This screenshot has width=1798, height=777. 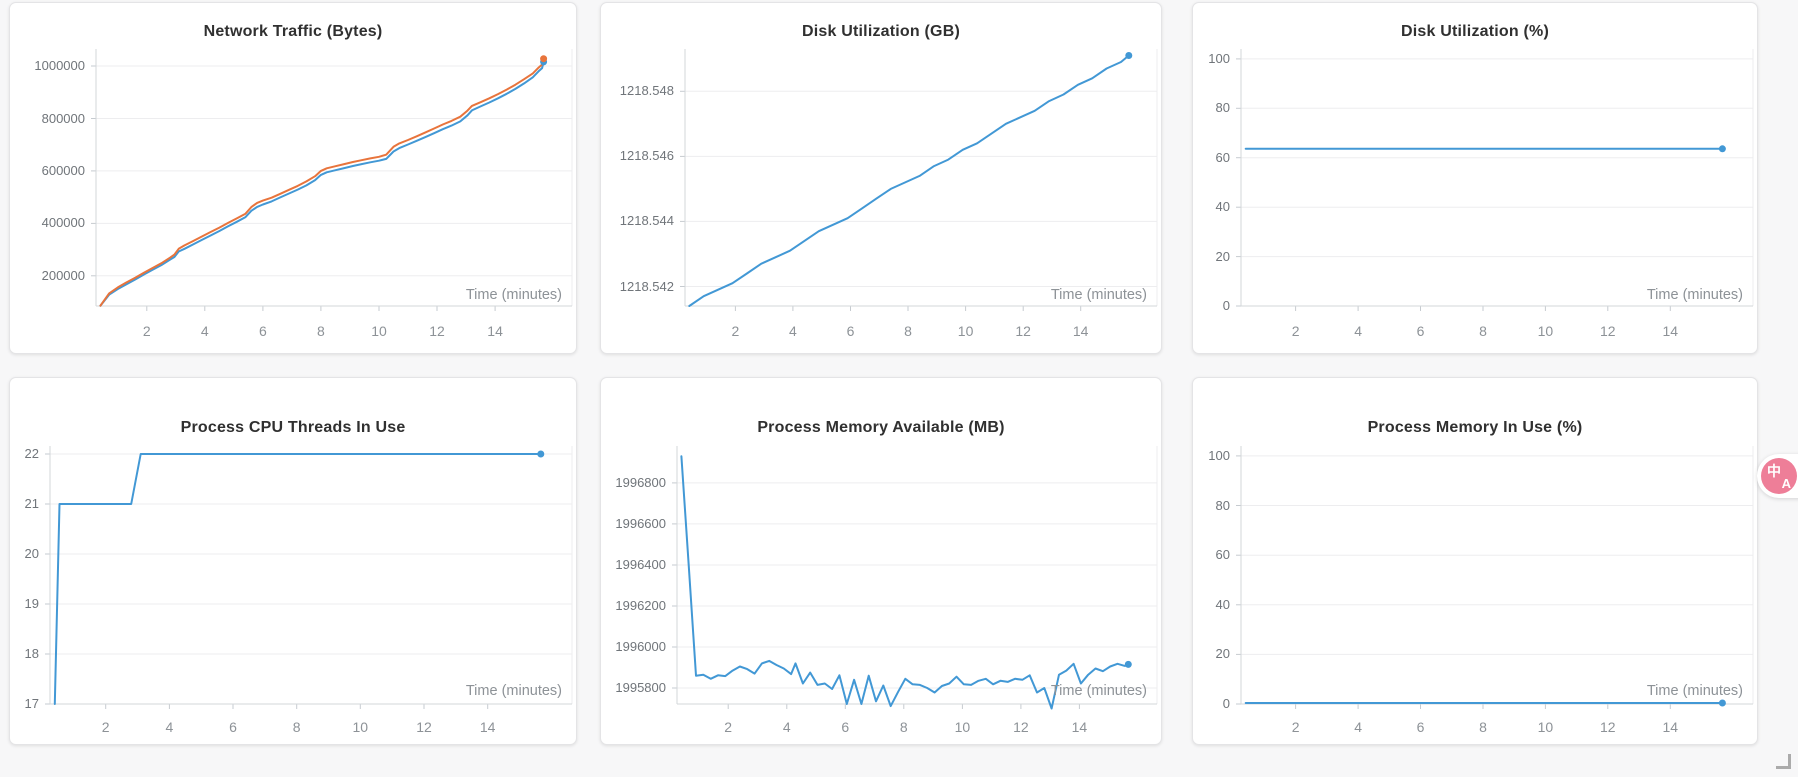 I want to click on y-tick-label: 1996800, so click(x=640, y=482).